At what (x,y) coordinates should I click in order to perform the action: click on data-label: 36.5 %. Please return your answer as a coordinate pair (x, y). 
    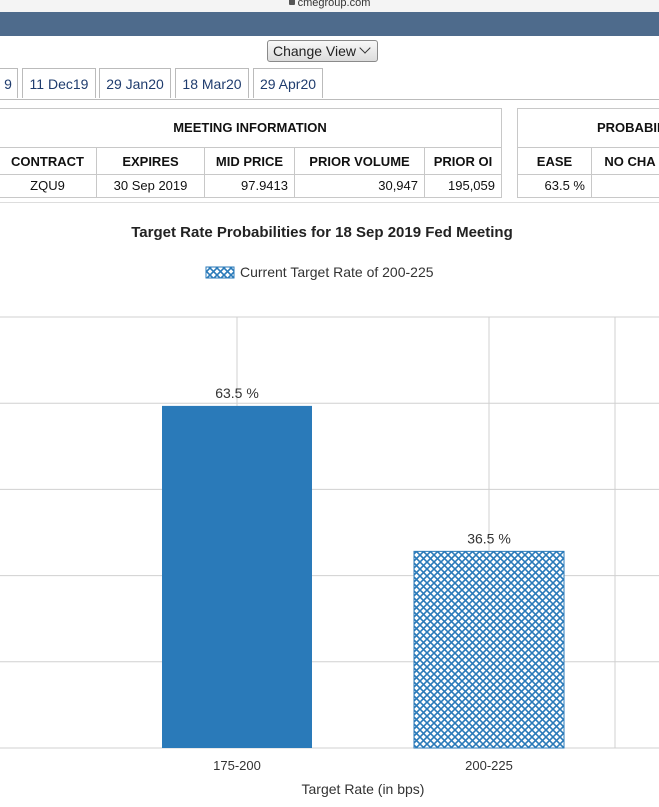
    Looking at the image, I should click on (489, 538).